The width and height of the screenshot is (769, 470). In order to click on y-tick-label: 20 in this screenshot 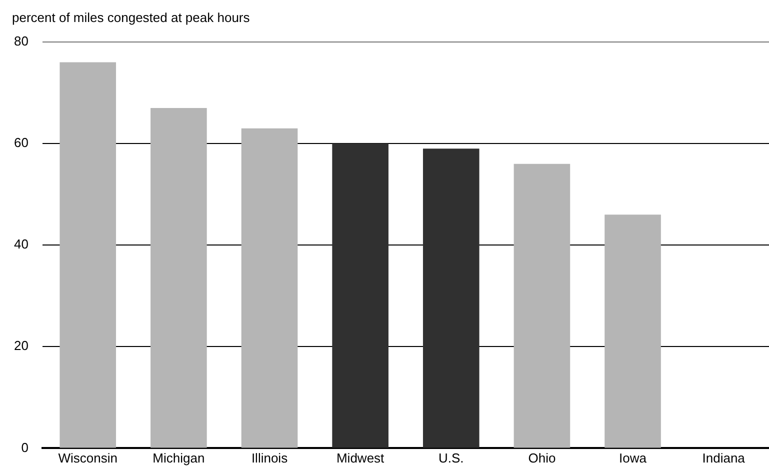, I will do `click(21, 346)`.